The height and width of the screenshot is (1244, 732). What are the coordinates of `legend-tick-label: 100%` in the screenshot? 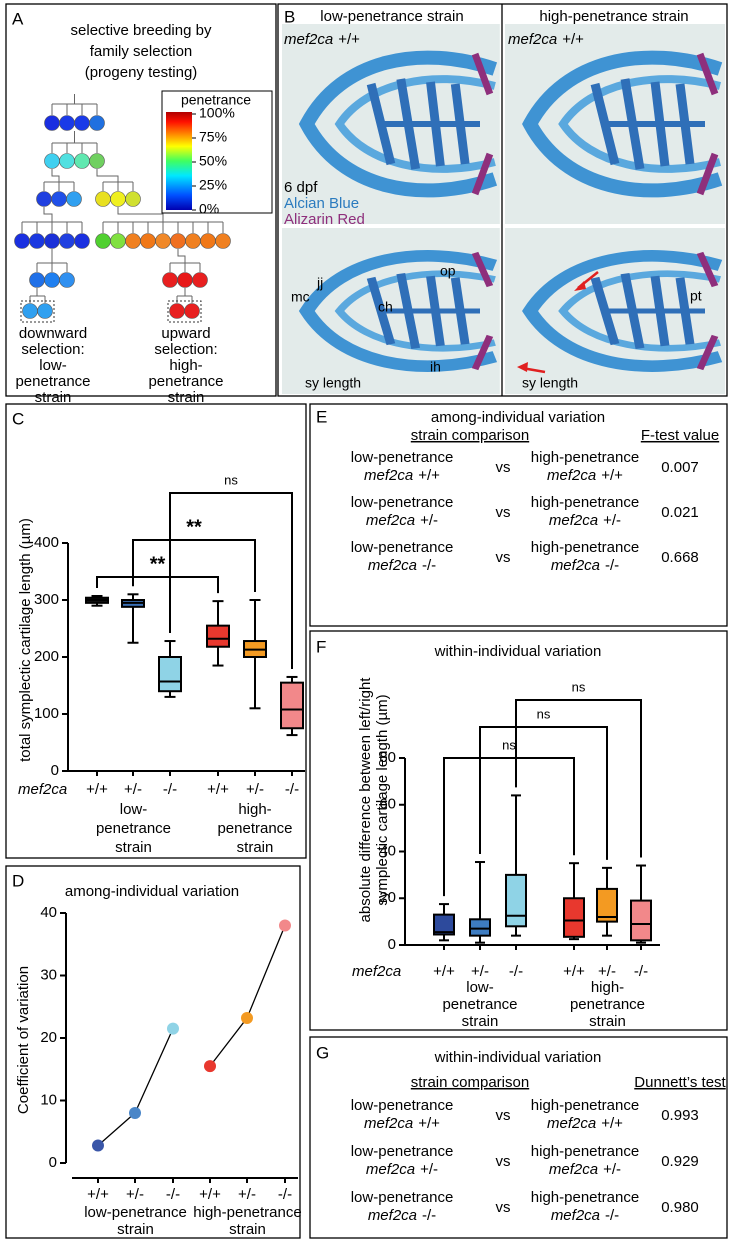 It's located at (217, 113).